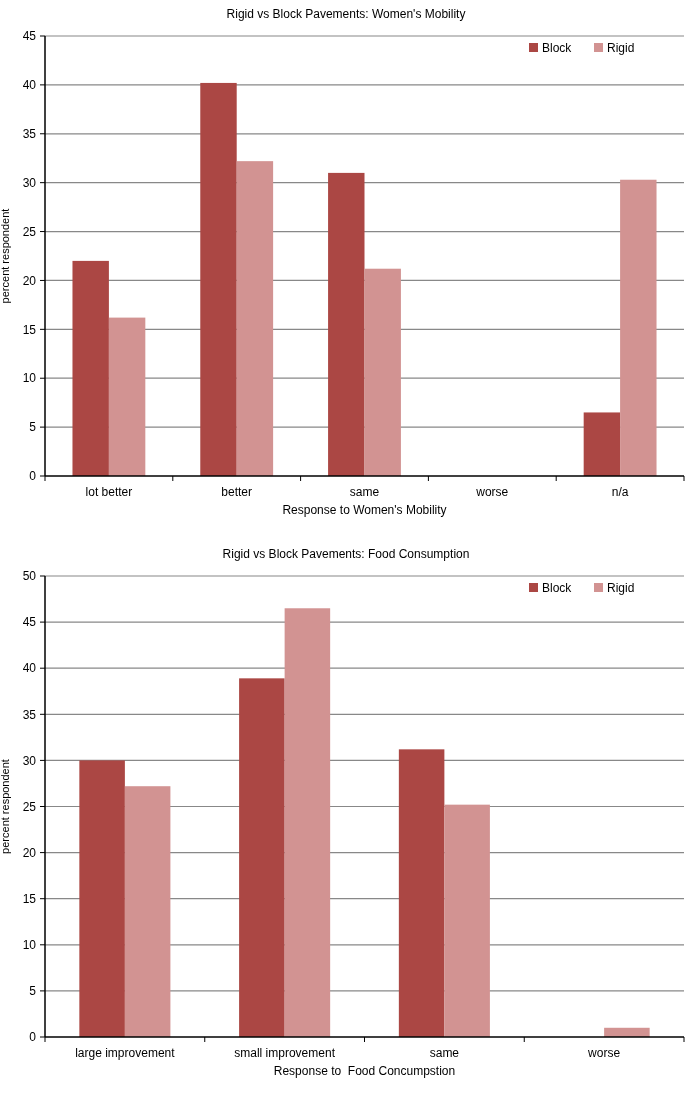  I want to click on chart-title: Rigid vs Block Pavements: Women's Mobility, so click(346, 14).